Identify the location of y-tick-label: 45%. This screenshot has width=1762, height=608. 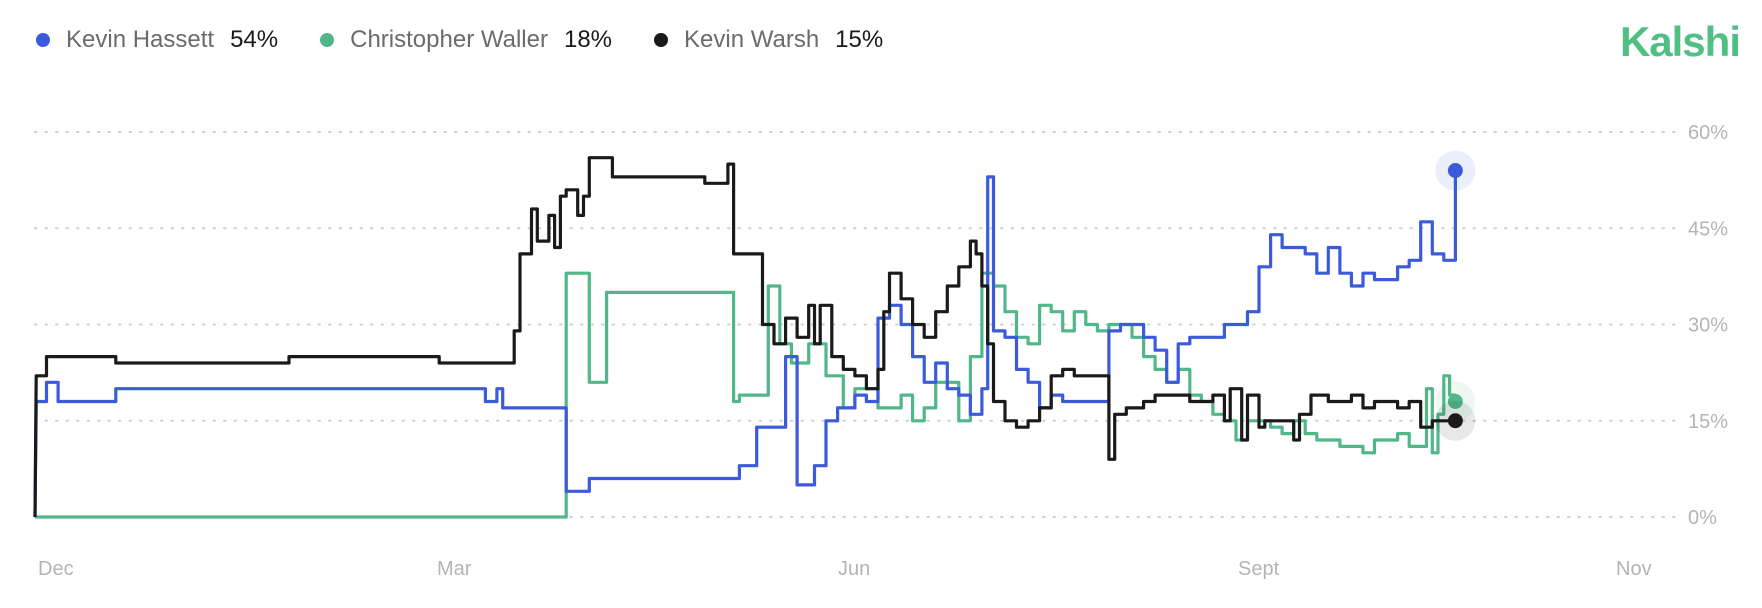
(1708, 229).